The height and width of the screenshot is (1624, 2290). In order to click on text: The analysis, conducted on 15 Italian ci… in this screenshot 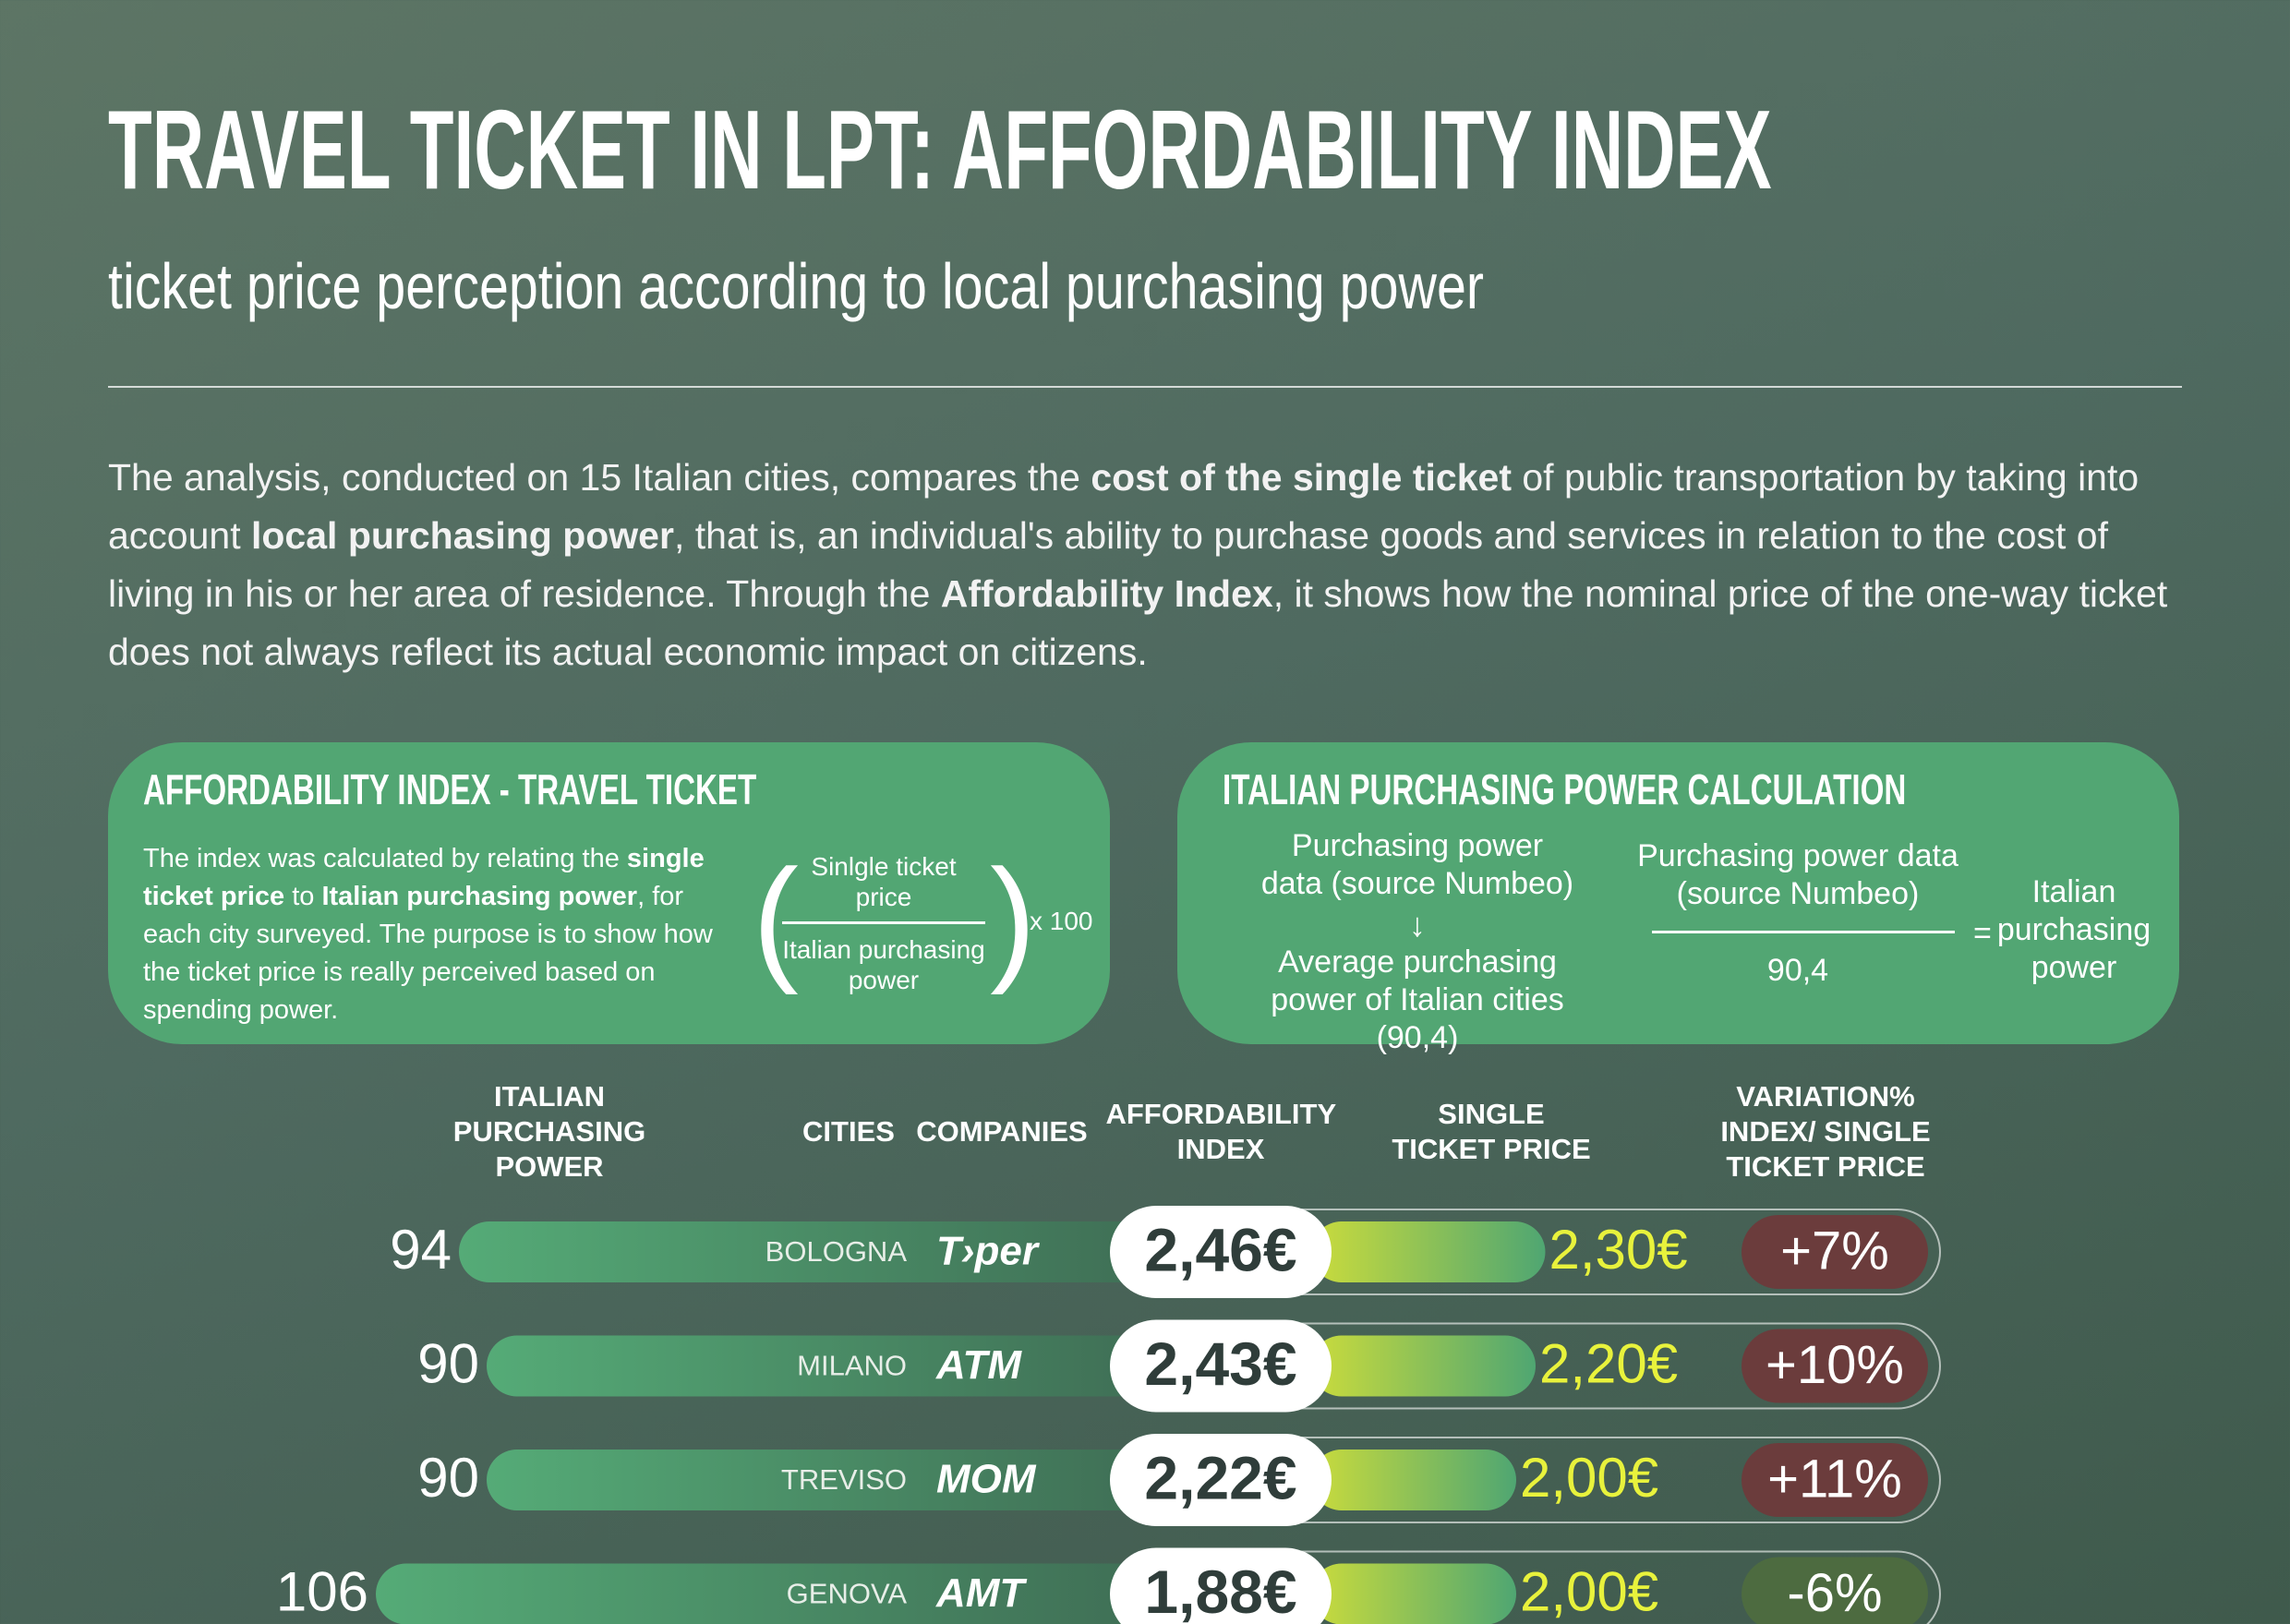, I will do `click(599, 477)`.